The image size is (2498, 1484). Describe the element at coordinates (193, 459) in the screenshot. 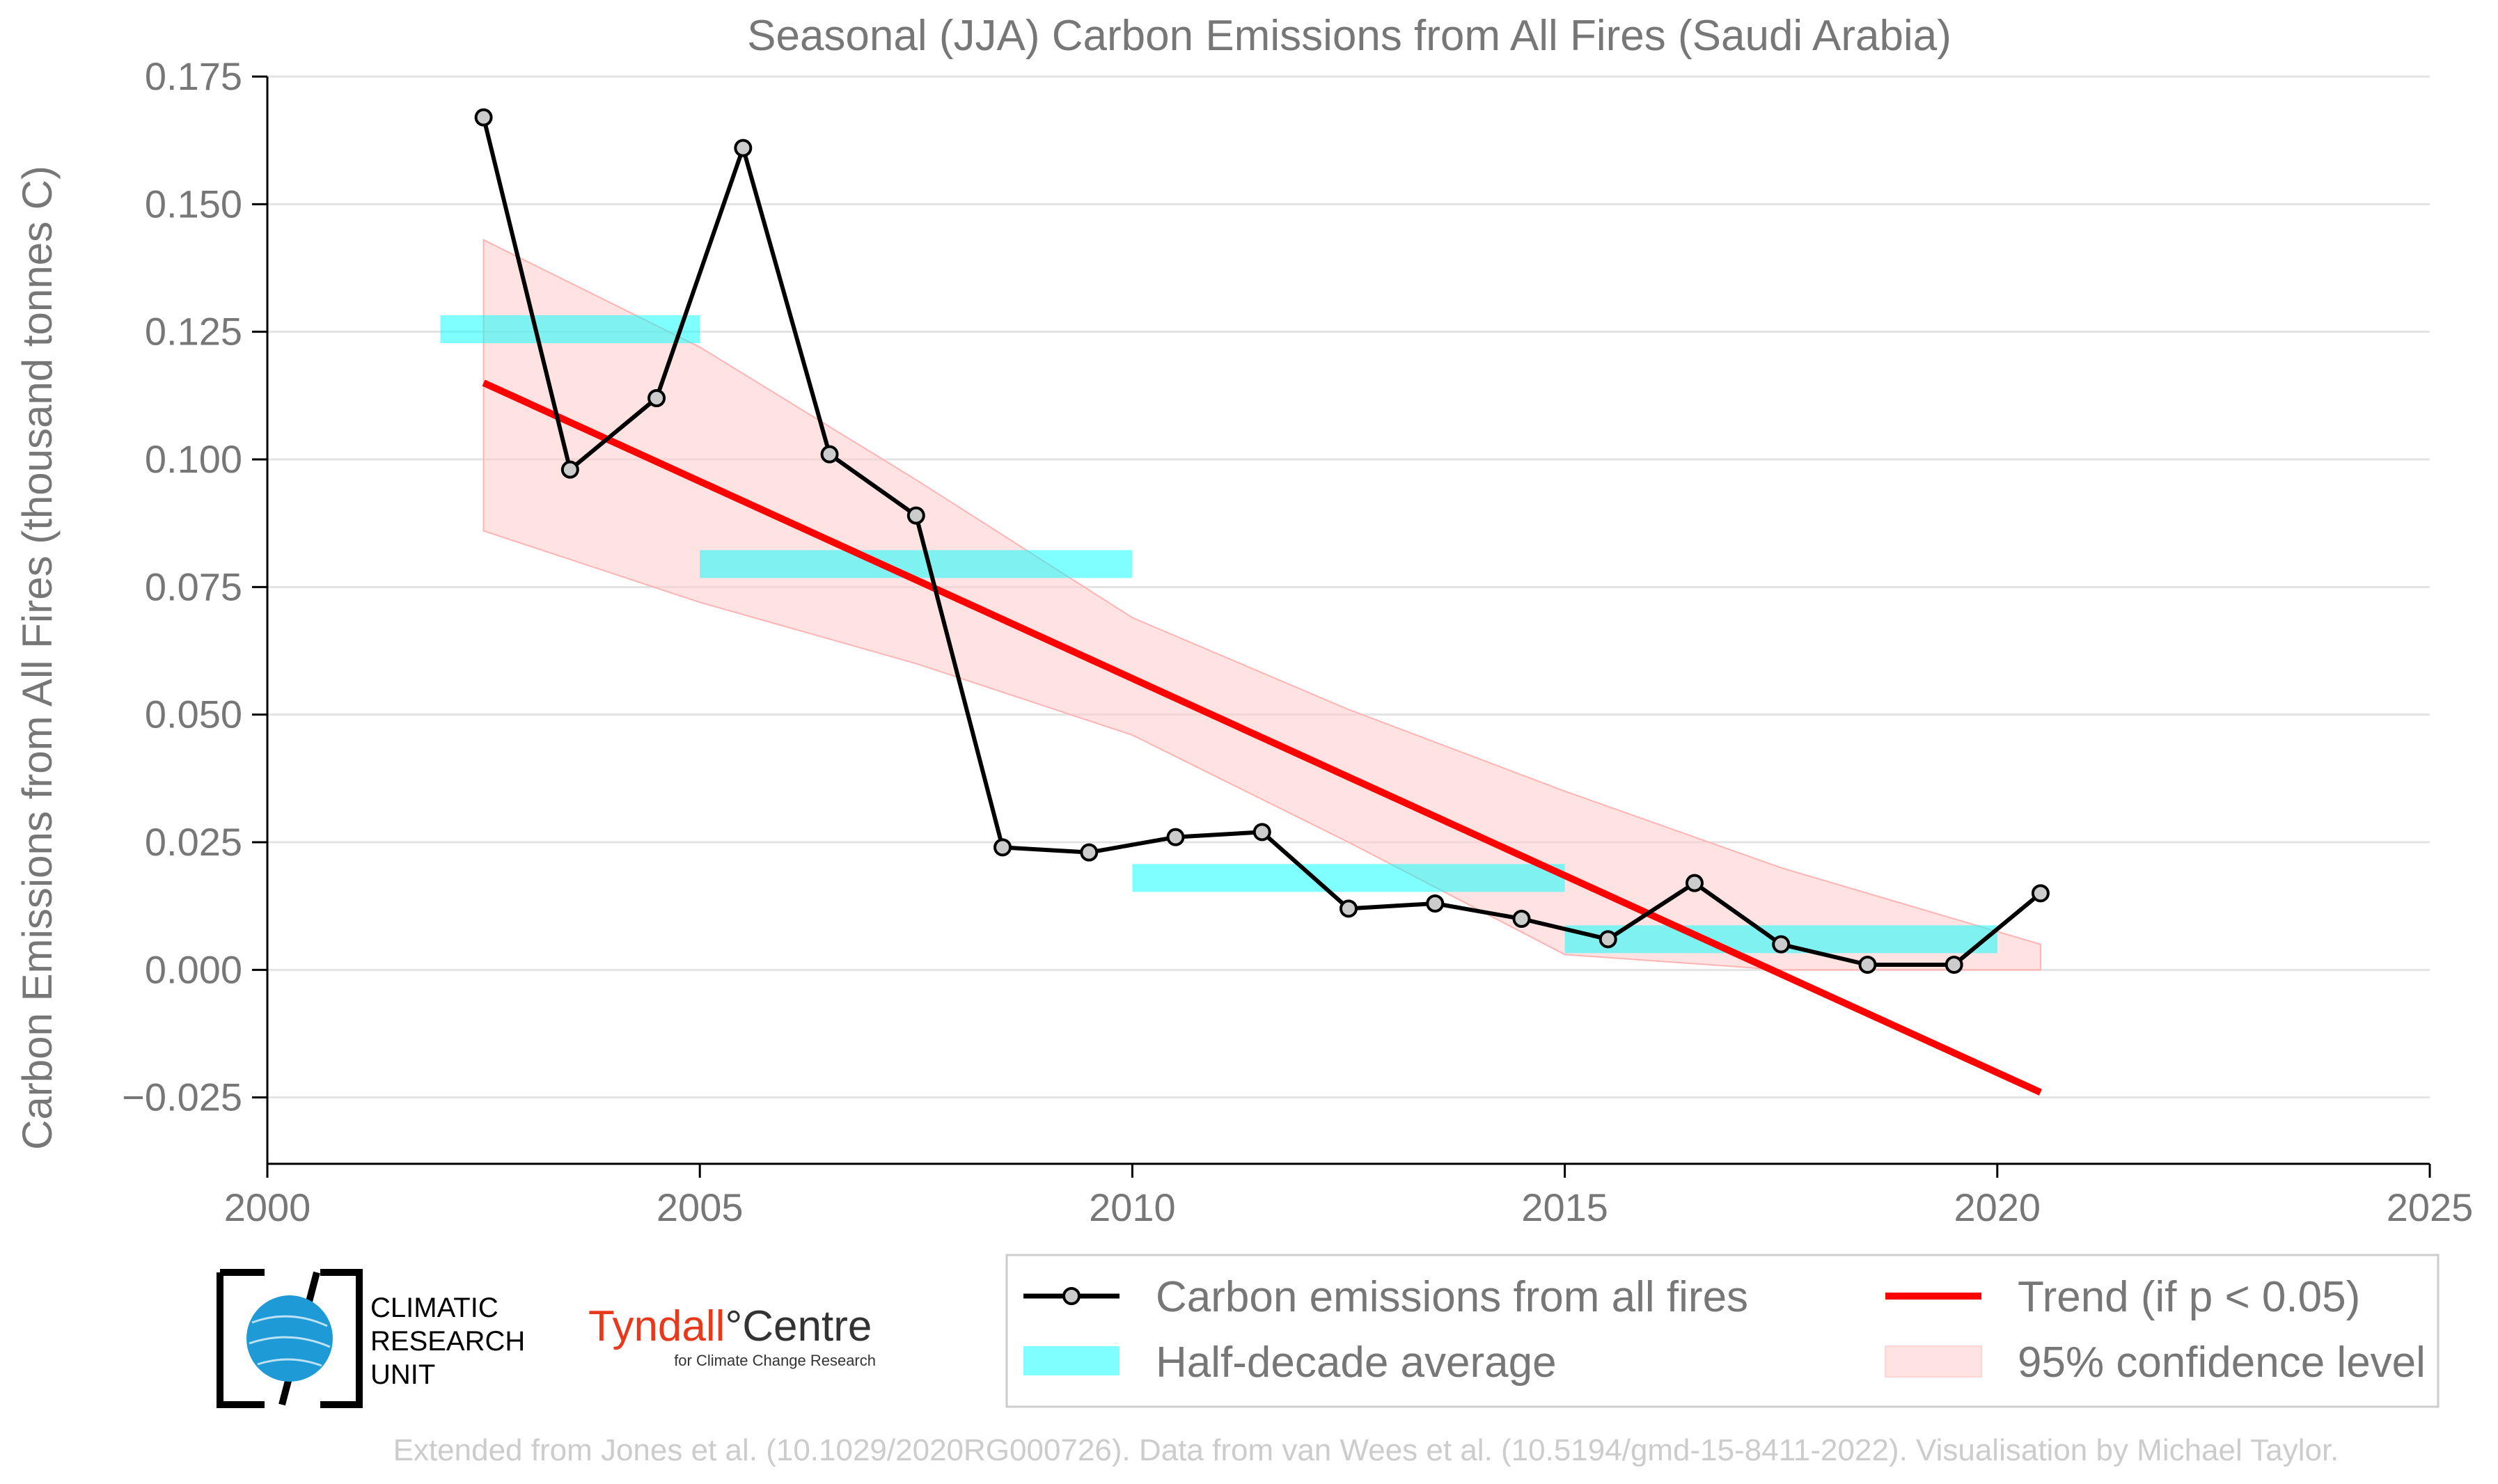

I see `y-tick-label: 0.100` at that location.